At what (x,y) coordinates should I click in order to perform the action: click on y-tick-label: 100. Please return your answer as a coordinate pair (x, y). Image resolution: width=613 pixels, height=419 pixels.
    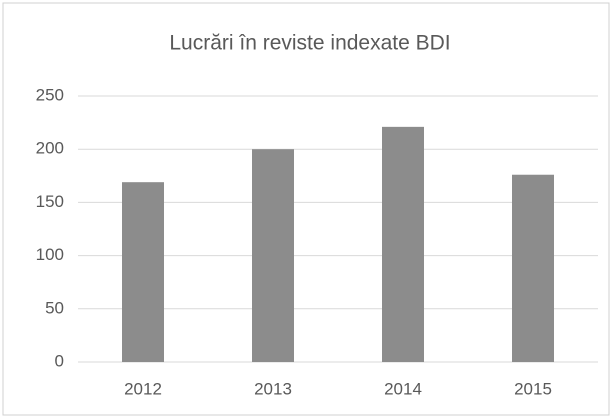
    Looking at the image, I should click on (50, 254).